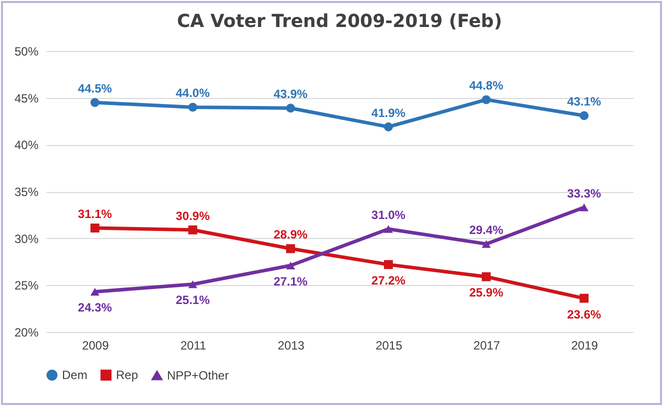  What do you see at coordinates (26, 98) in the screenshot?
I see `y-tick-label: 45%` at bounding box center [26, 98].